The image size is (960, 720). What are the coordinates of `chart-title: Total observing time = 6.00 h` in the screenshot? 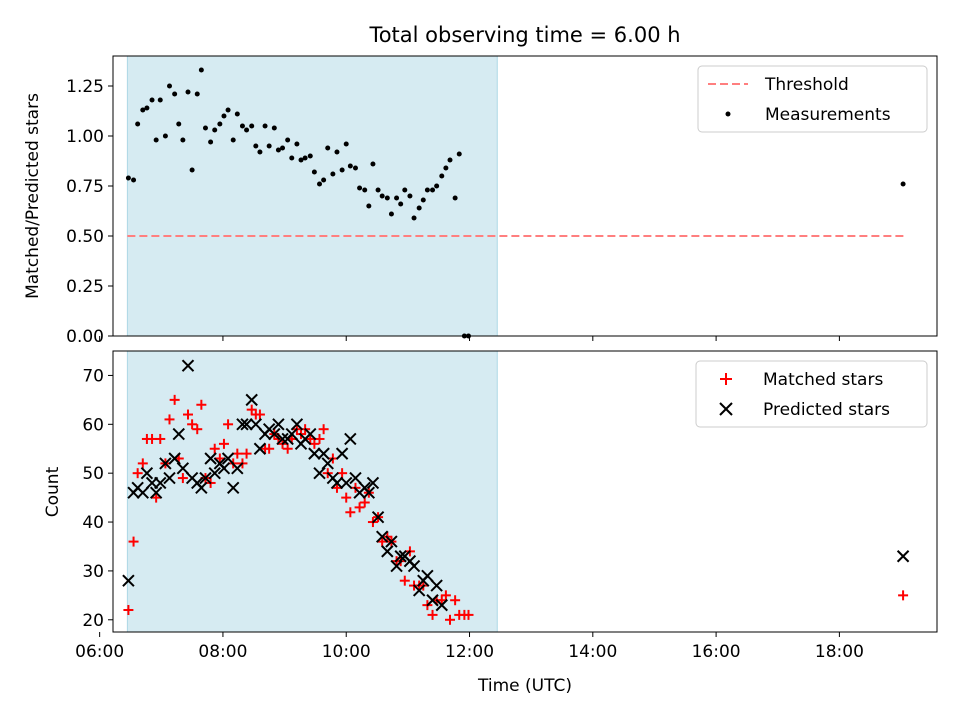 It's located at (524, 35).